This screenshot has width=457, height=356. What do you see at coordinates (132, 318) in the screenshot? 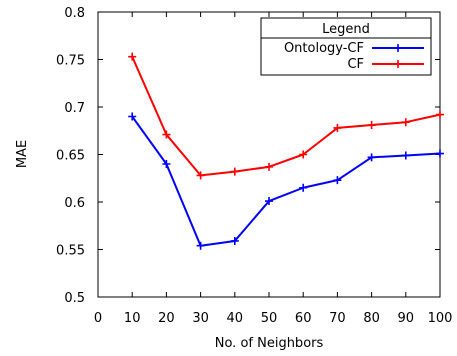
I see `x-tick-label: 10` at bounding box center [132, 318].